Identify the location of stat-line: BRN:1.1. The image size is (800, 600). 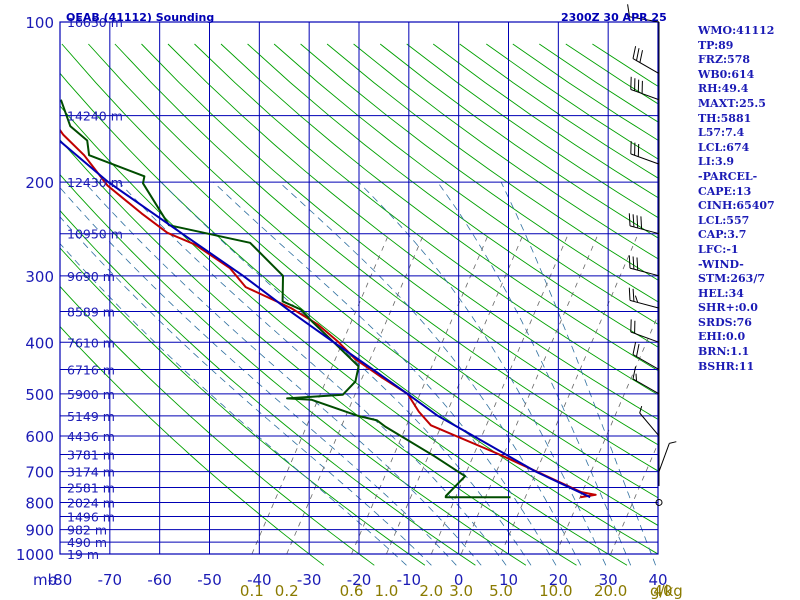
(724, 352).